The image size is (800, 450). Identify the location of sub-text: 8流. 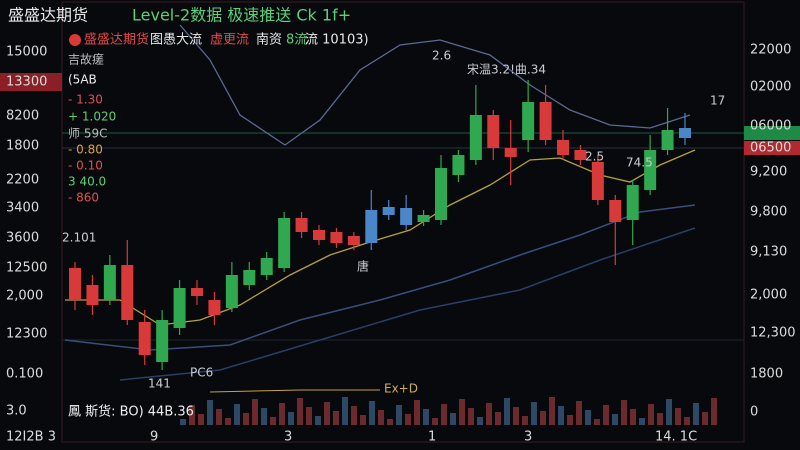
(296, 40).